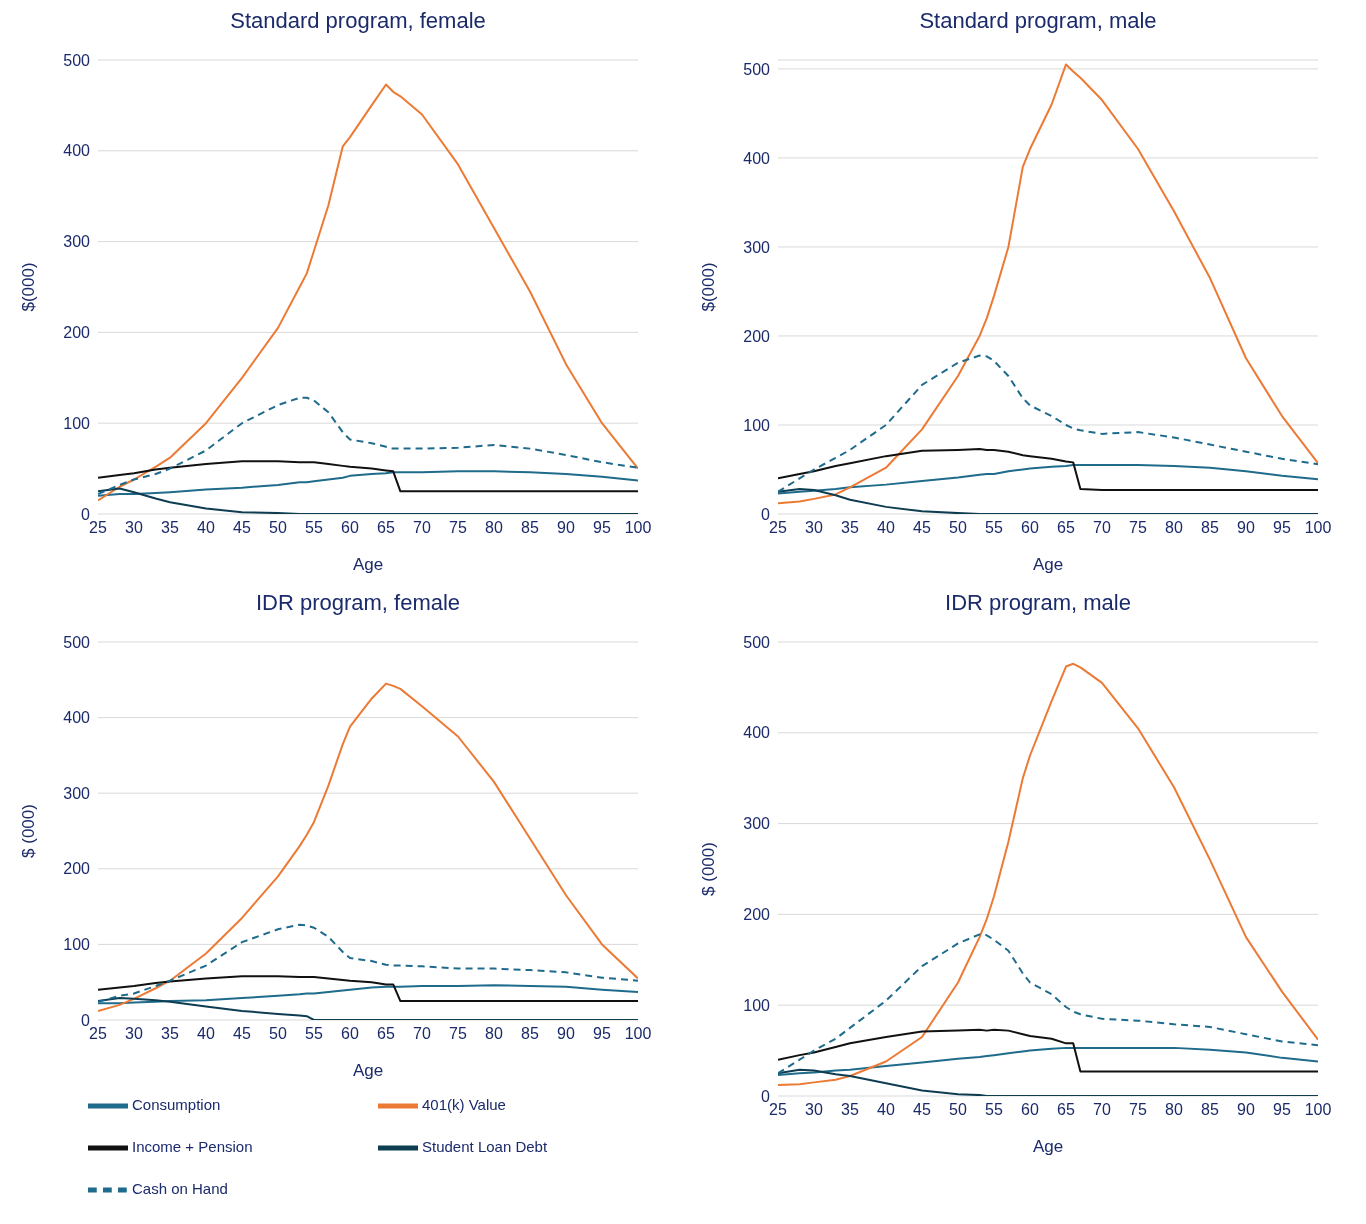 This screenshot has width=1366, height=1224. I want to click on legend-label: Income + Pension, so click(192, 1146).